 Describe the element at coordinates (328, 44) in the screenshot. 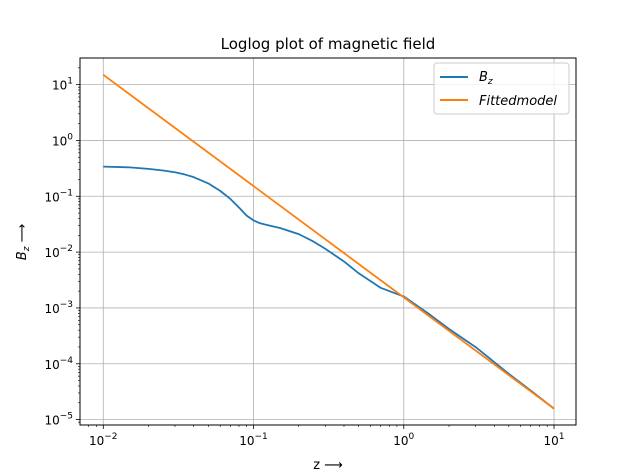

I see `chart-title: Loglog plot of magnetic field` at that location.